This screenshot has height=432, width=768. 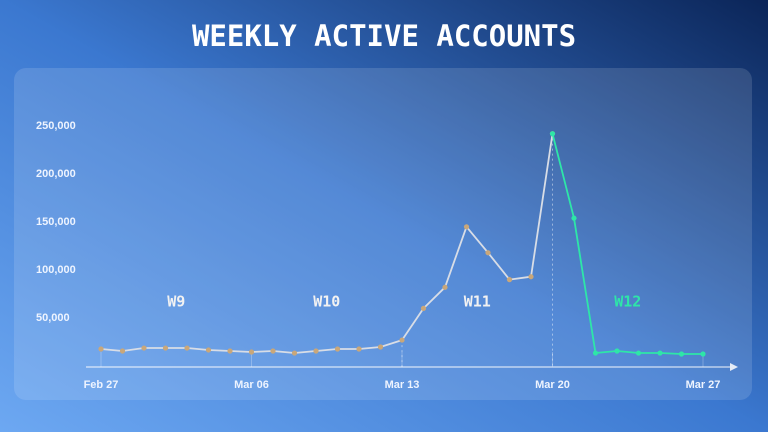 What do you see at coordinates (101, 385) in the screenshot?
I see `x-tick-label: Feb 27` at bounding box center [101, 385].